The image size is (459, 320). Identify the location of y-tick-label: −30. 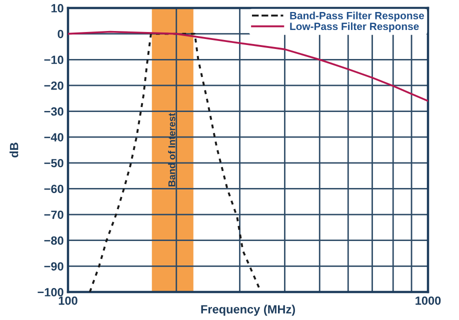
(54, 111).